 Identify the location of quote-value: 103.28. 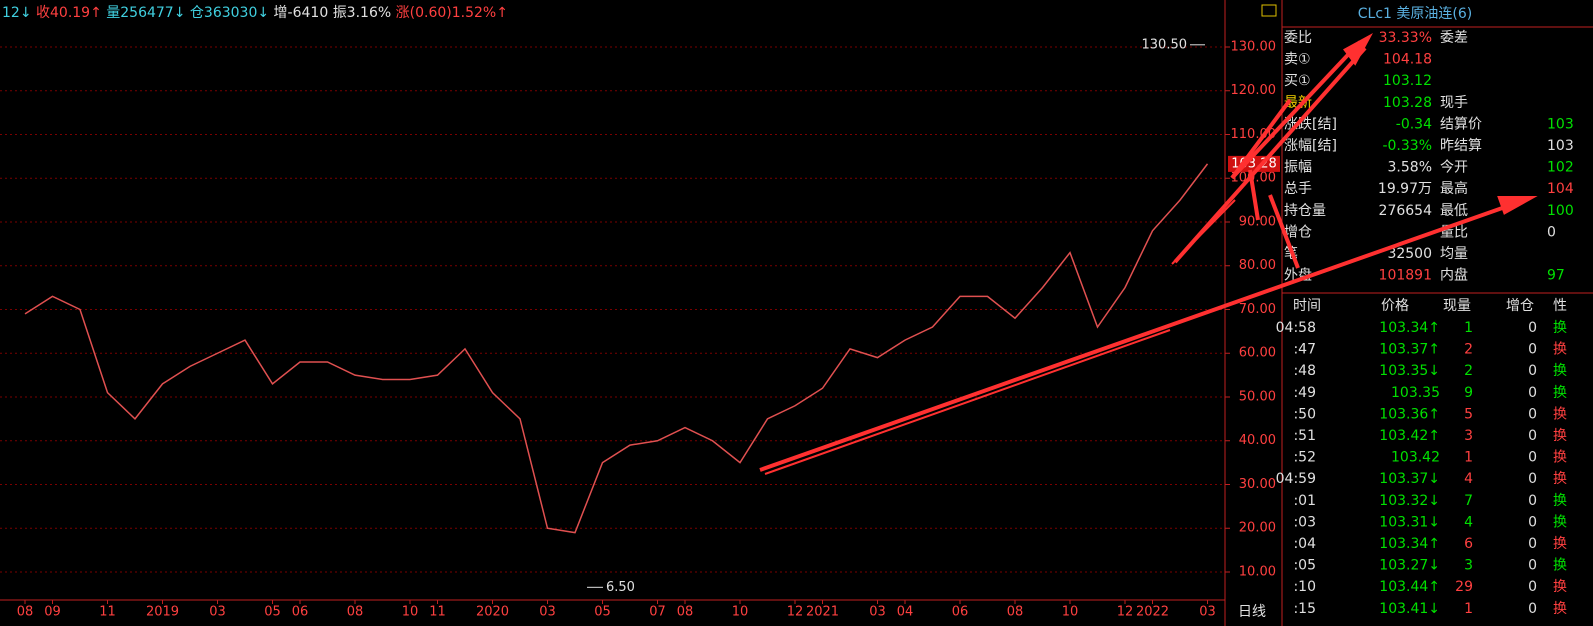
(1407, 103).